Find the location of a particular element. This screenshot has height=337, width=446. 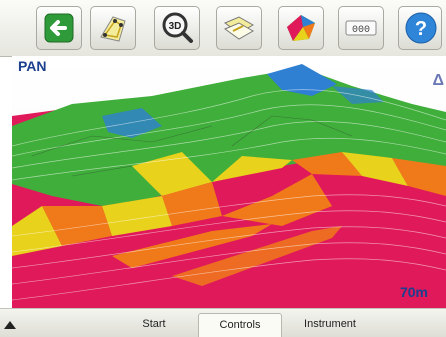

zoom-3d-label: 3D is located at coordinates (175, 26).